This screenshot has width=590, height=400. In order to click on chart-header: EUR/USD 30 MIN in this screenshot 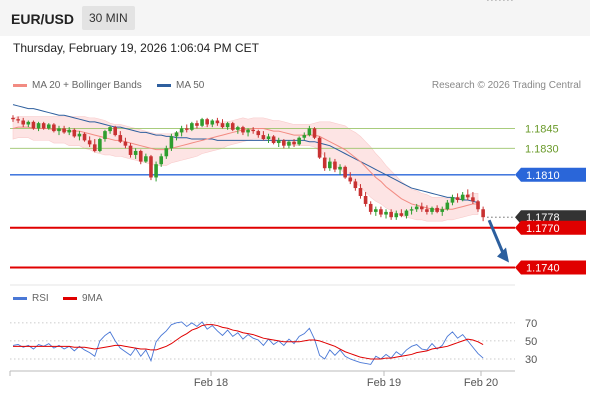, I will do `click(295, 18)`.